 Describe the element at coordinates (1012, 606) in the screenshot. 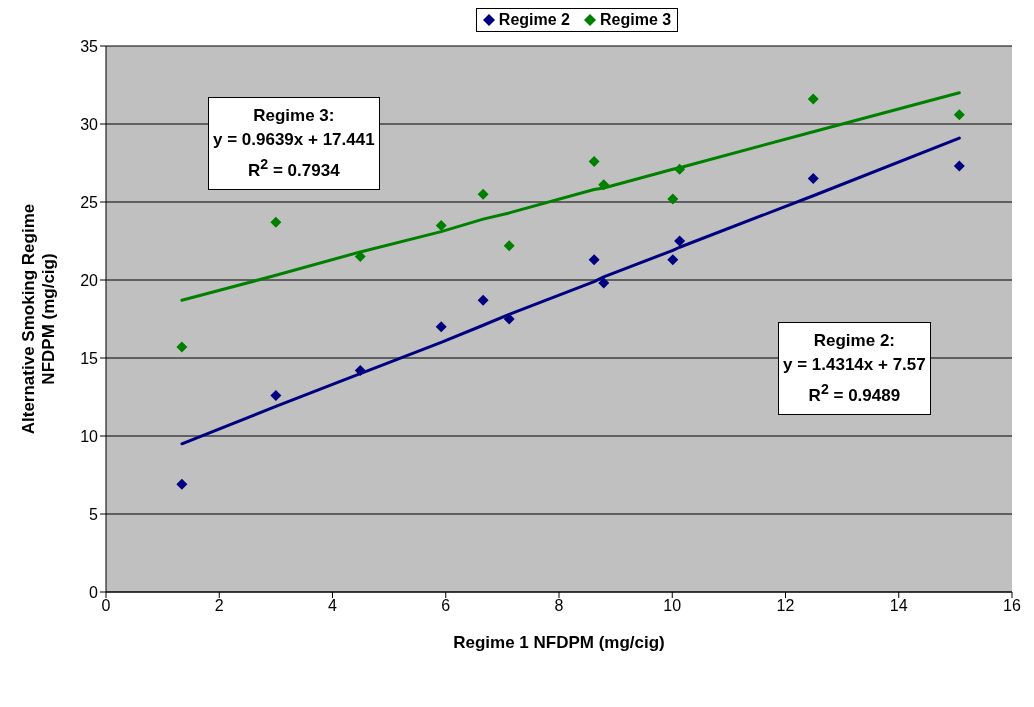

I see `x-tick-label: 16` at that location.